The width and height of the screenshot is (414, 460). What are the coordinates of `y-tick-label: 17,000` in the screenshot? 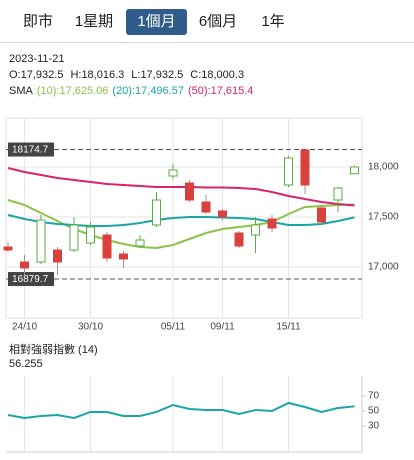 It's located at (383, 267).